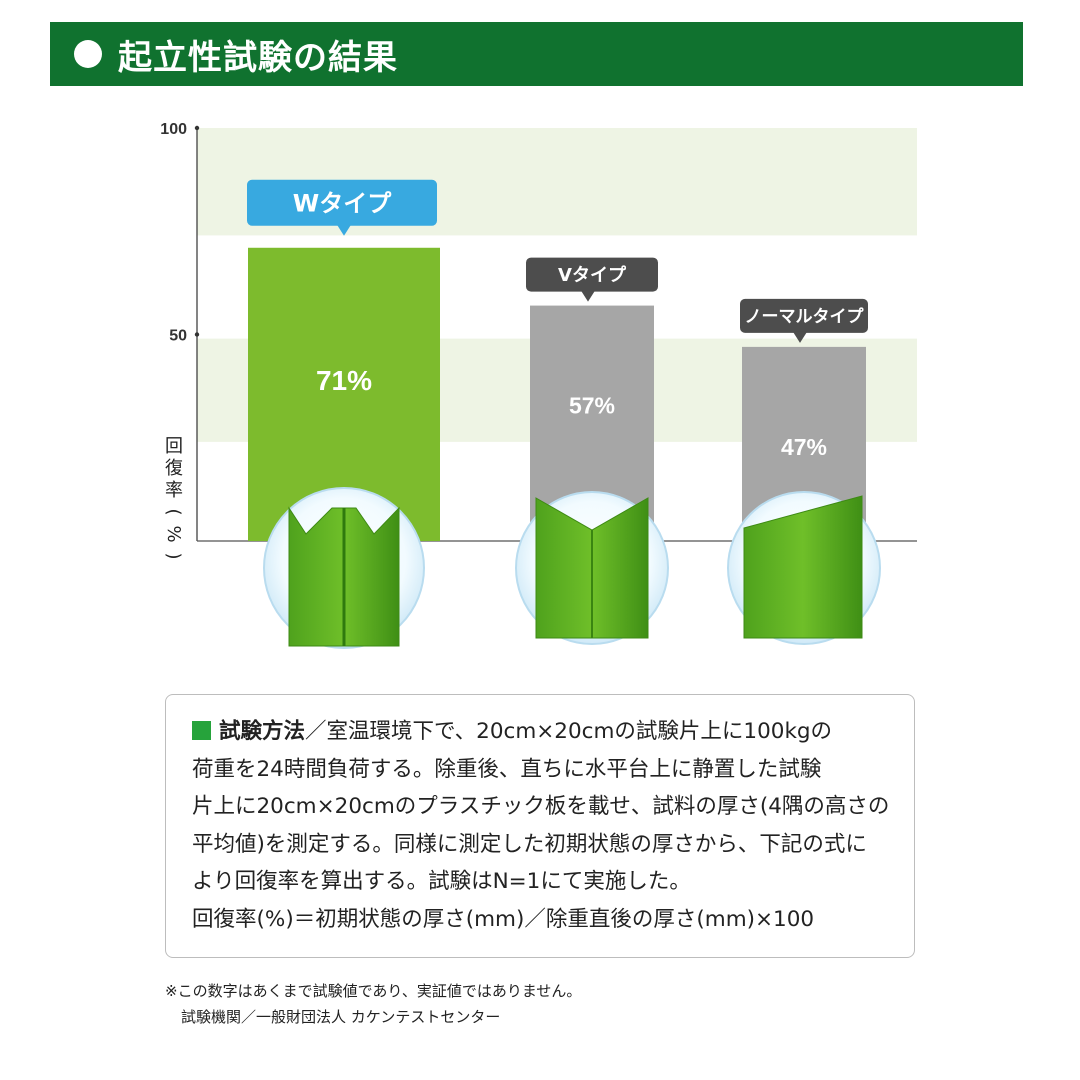 This screenshot has width=1080, height=1080. Describe the element at coordinates (173, 555) in the screenshot. I see `y-axis-label-char: )` at that location.